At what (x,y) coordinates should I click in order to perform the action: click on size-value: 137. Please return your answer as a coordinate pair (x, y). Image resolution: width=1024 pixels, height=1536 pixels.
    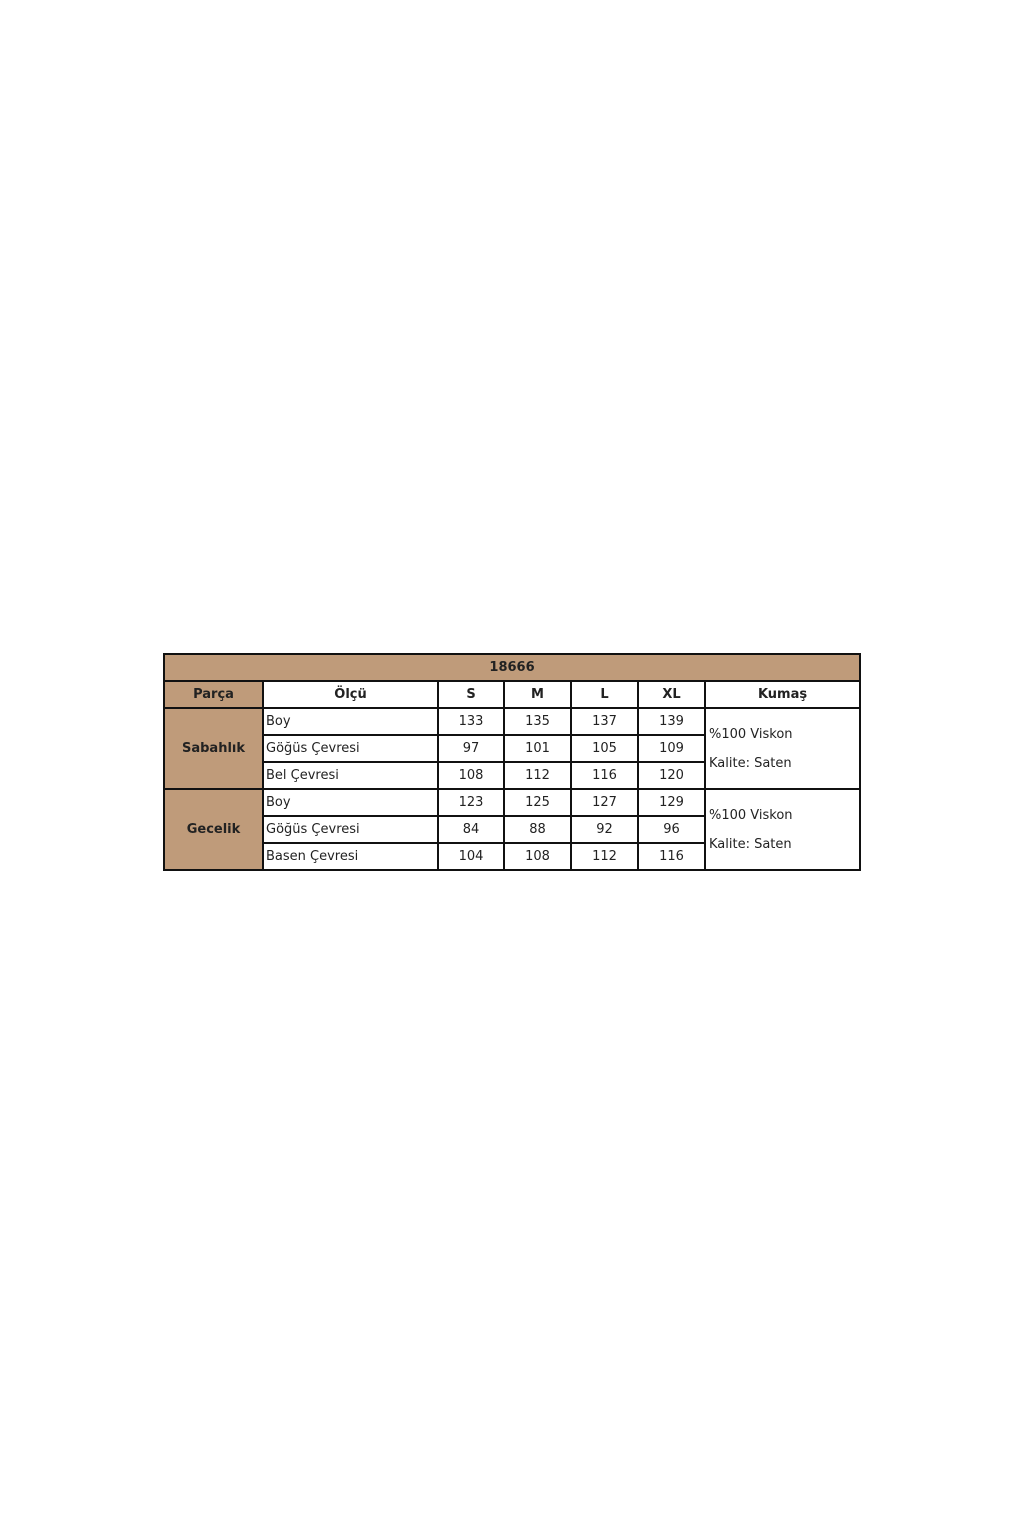
    Looking at the image, I should click on (604, 721).